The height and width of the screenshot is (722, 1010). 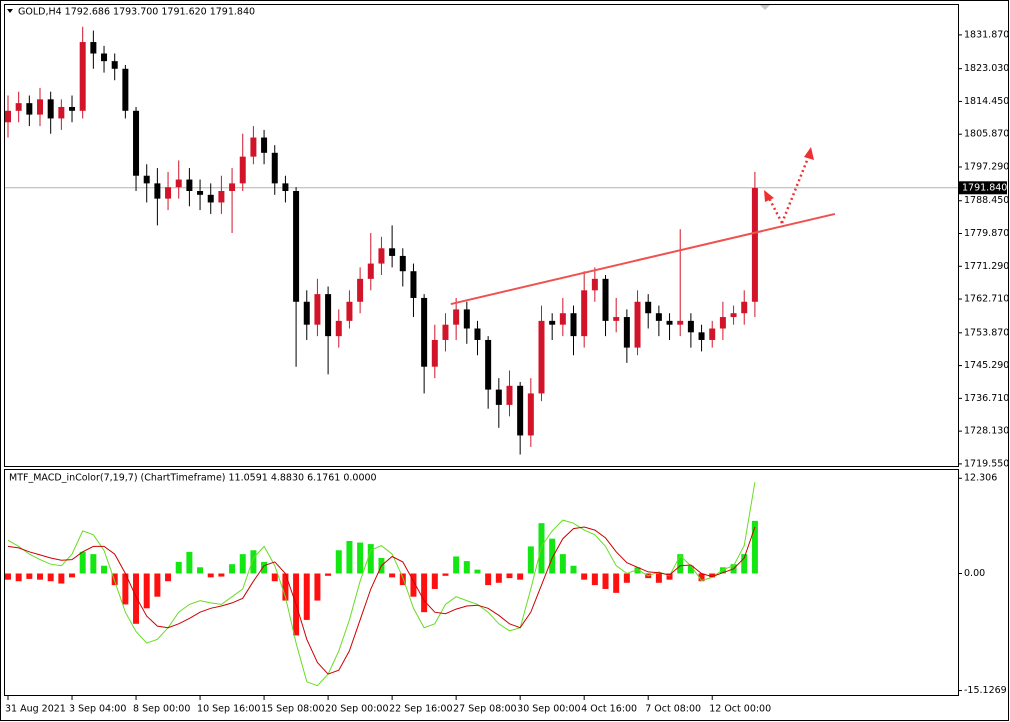 I want to click on x-tick-label: 31 Aug 2021, so click(x=35, y=709).